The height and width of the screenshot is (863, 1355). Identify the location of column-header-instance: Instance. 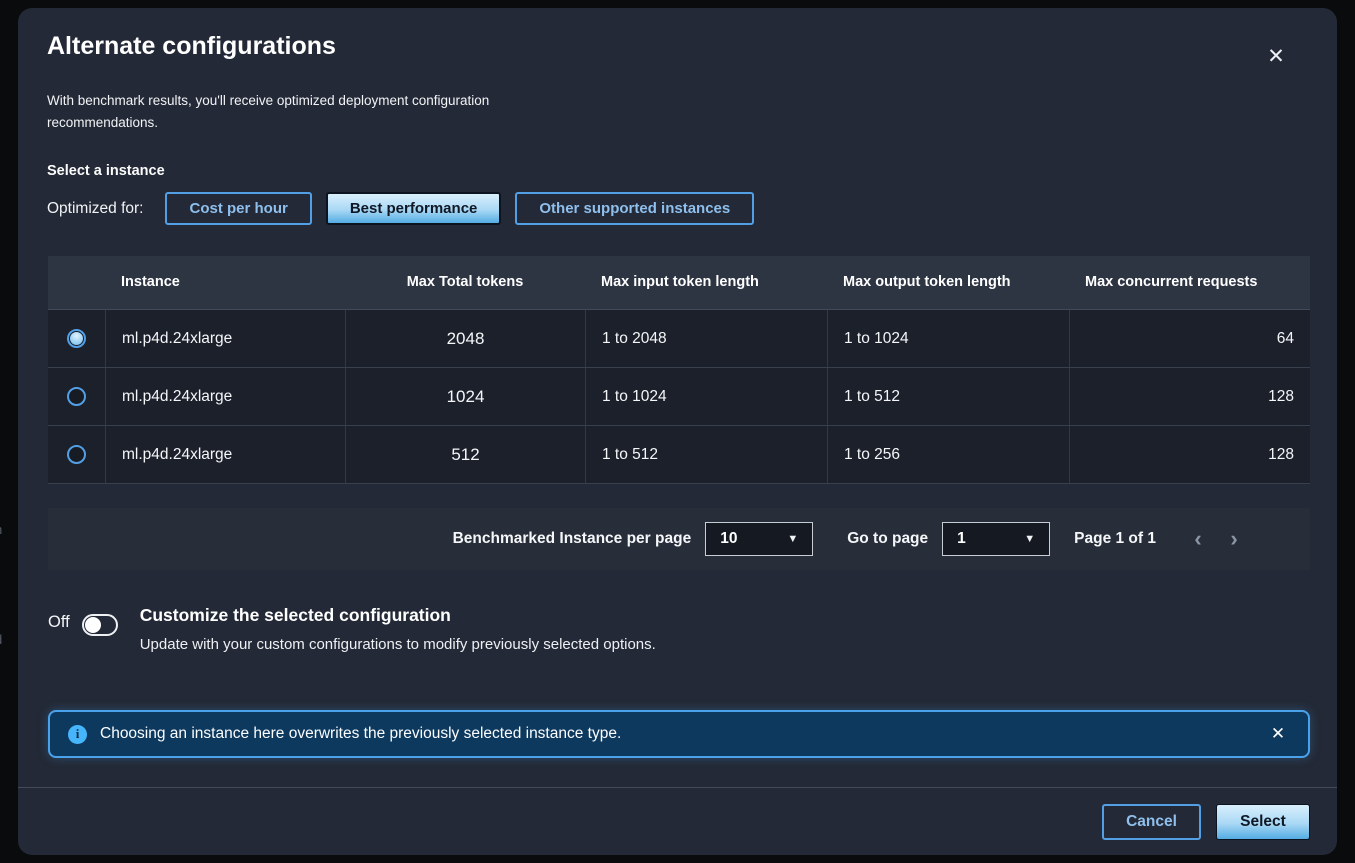
(150, 282).